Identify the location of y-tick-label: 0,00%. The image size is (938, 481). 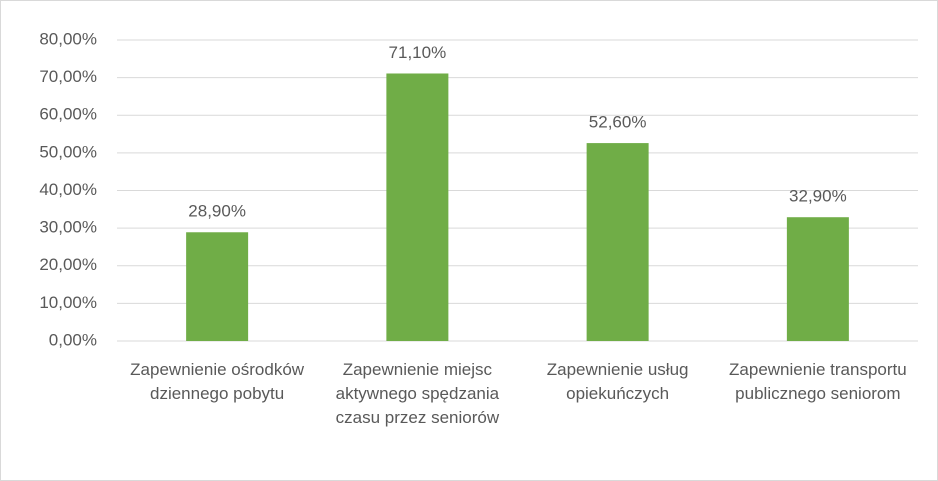
(73, 339).